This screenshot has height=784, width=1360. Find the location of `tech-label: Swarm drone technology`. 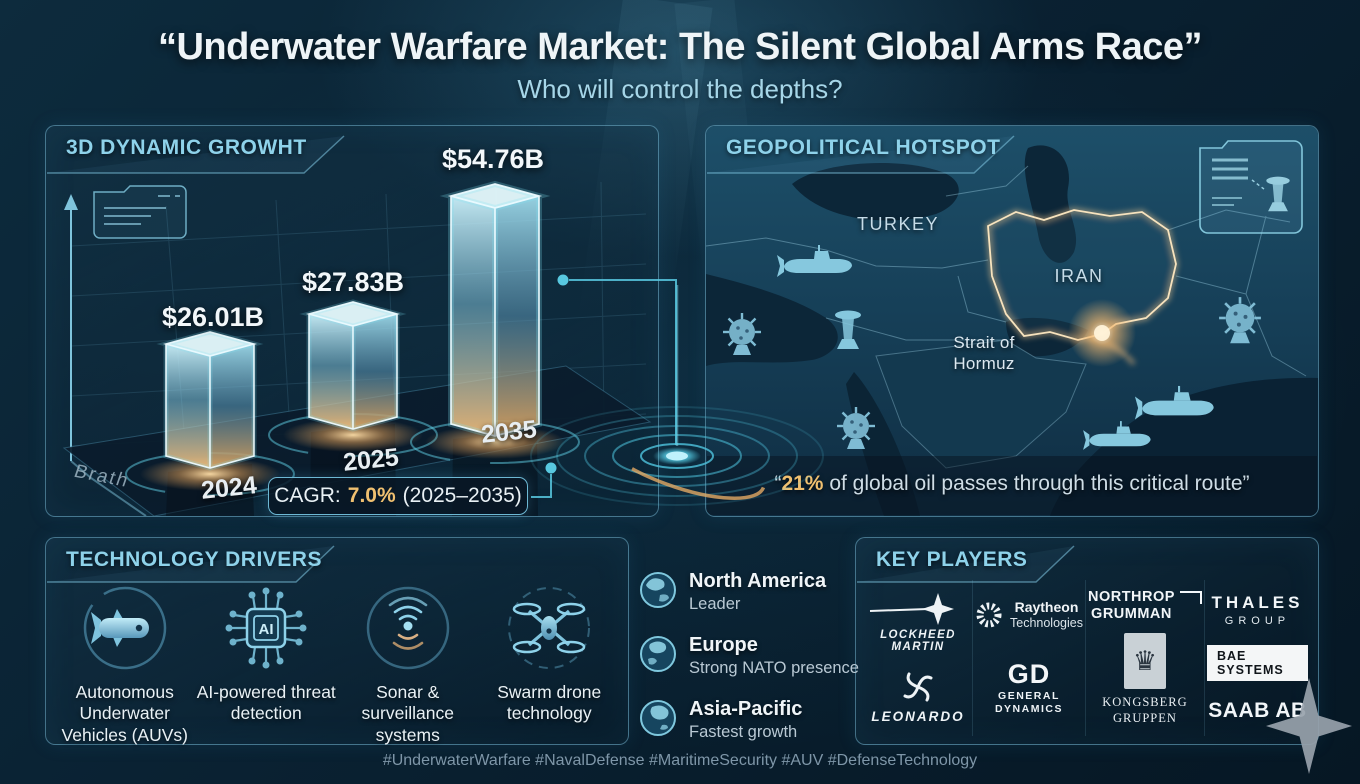

tech-label: Swarm drone technology is located at coordinates (549, 703).